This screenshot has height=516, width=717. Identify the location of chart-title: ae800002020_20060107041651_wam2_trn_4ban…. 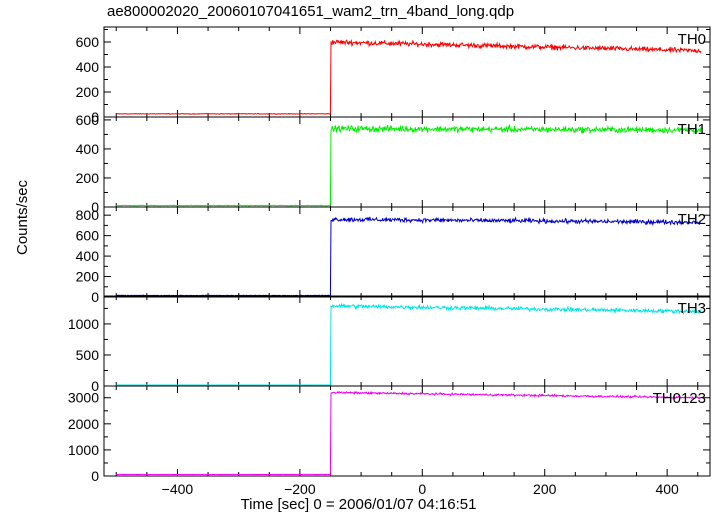
(311, 11).